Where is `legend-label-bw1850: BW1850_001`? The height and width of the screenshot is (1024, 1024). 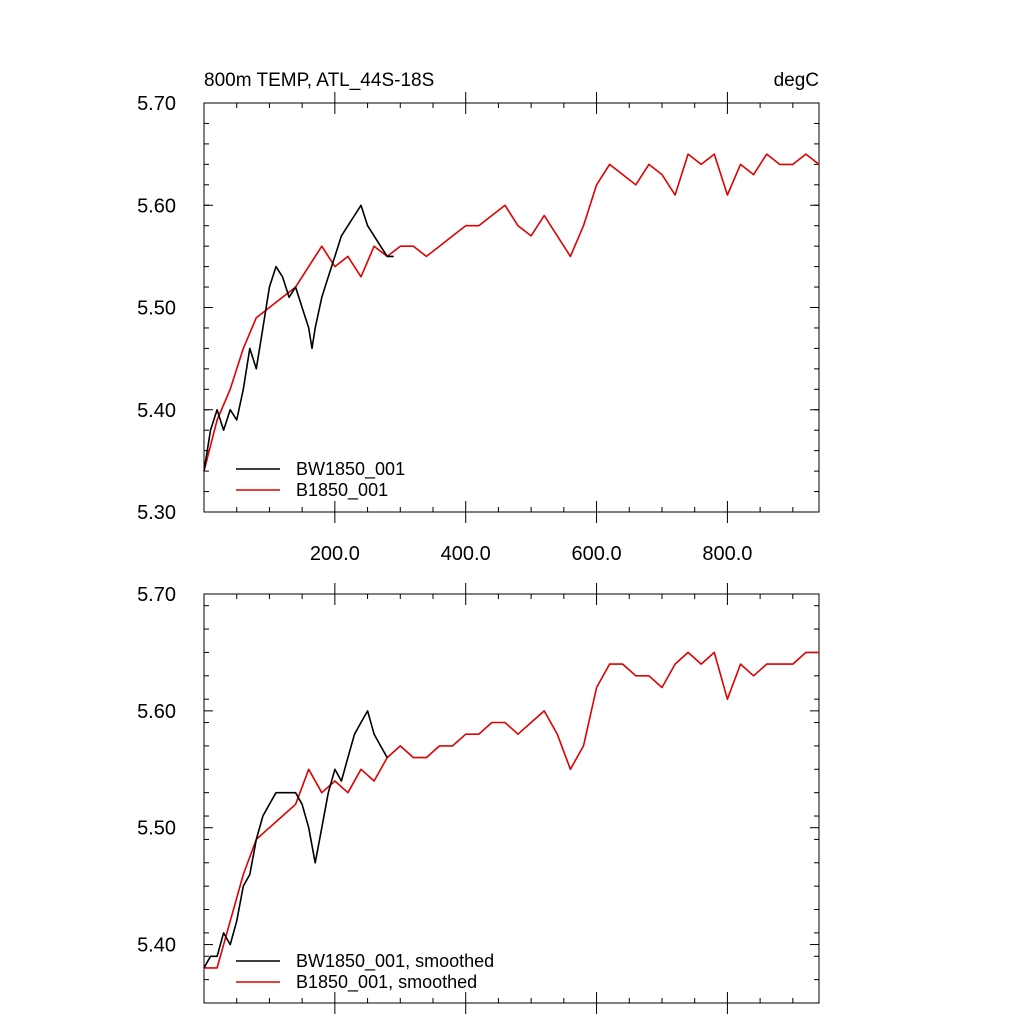 legend-label-bw1850: BW1850_001 is located at coordinates (350, 469).